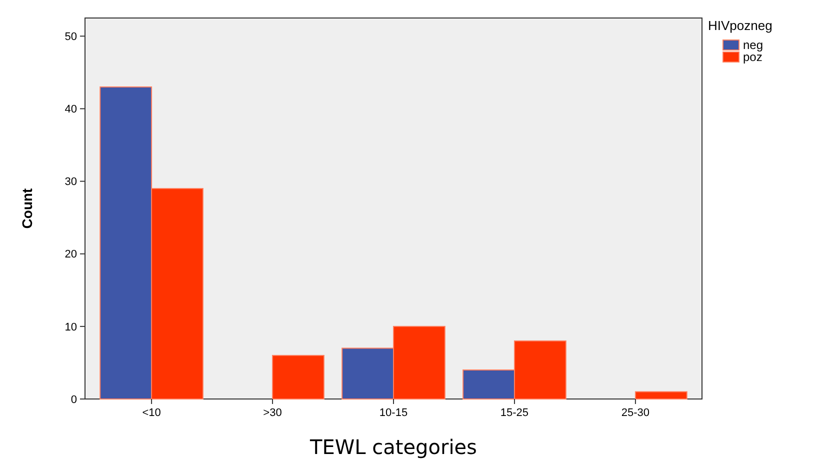 The width and height of the screenshot is (815, 476). What do you see at coordinates (70, 182) in the screenshot?
I see `y-tick-label: 30` at bounding box center [70, 182].